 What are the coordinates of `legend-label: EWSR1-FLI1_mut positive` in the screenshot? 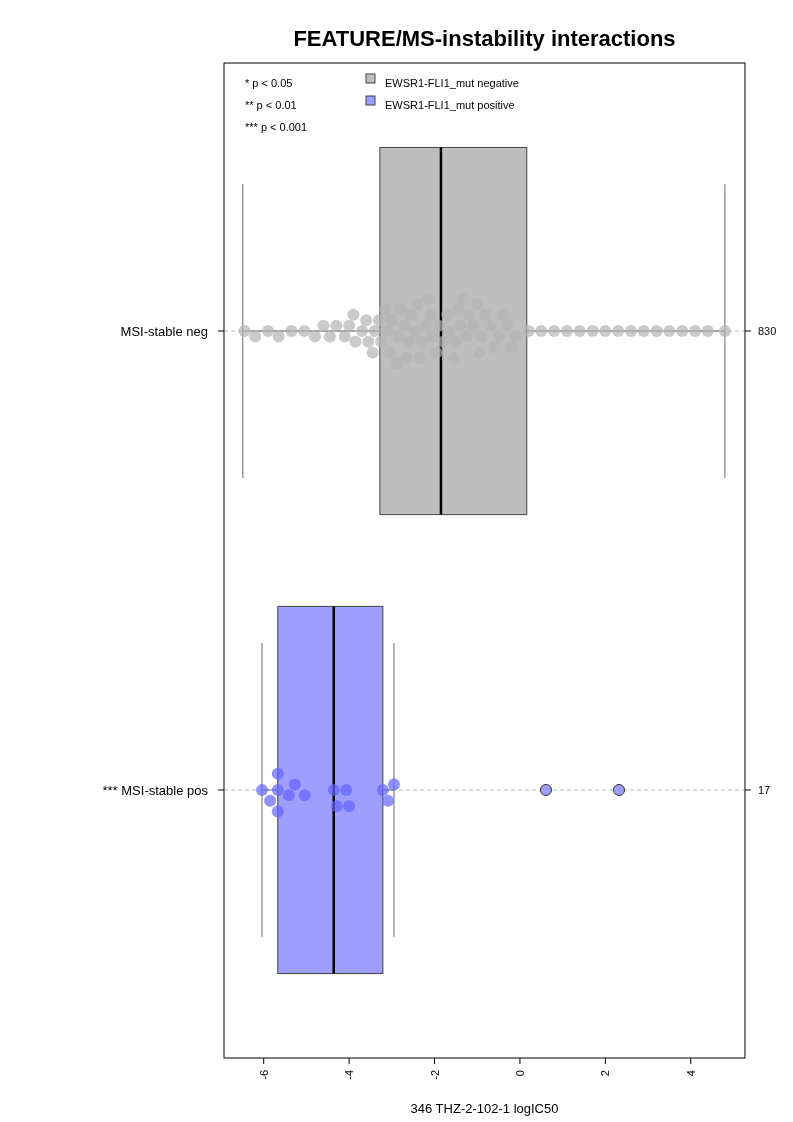 It's located at (450, 105).